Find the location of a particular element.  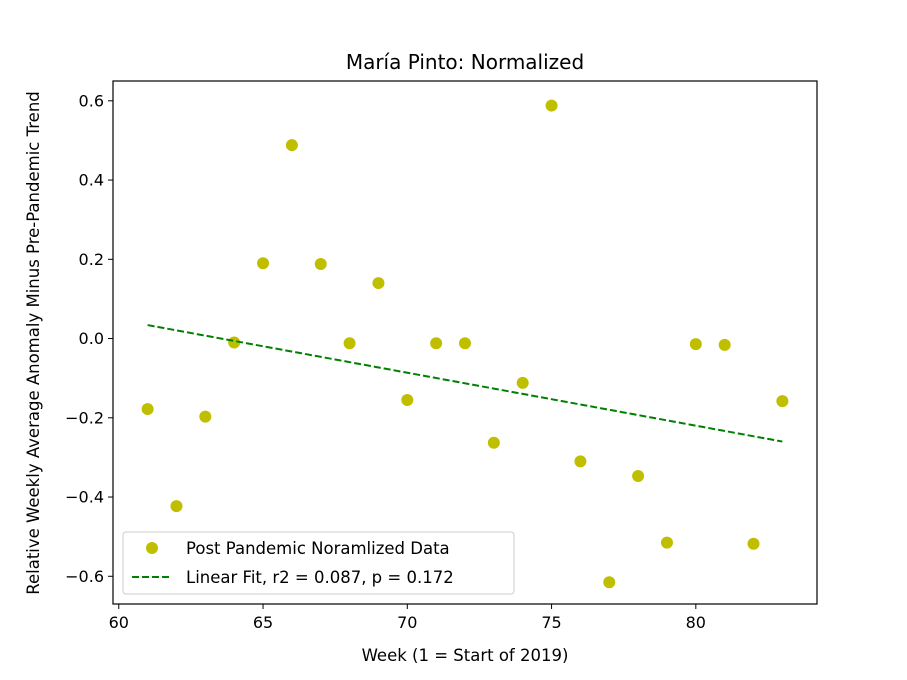

y-tick-label: 0.6 is located at coordinates (91, 100).